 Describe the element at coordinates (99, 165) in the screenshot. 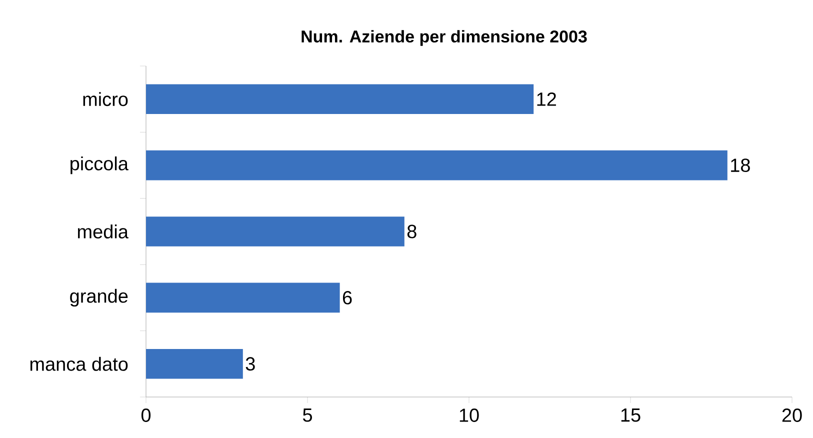

I see `y-tick-label: piccola` at that location.